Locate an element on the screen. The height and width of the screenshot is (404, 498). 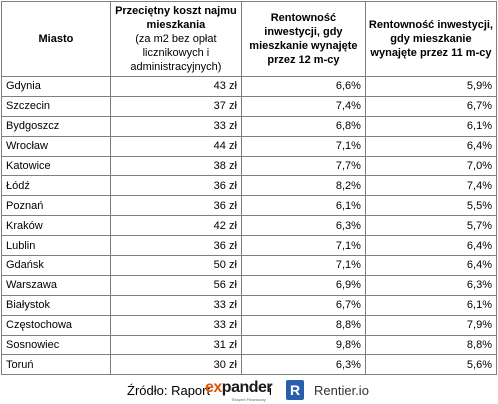
cell-return-12: 8,8% is located at coordinates (303, 325).